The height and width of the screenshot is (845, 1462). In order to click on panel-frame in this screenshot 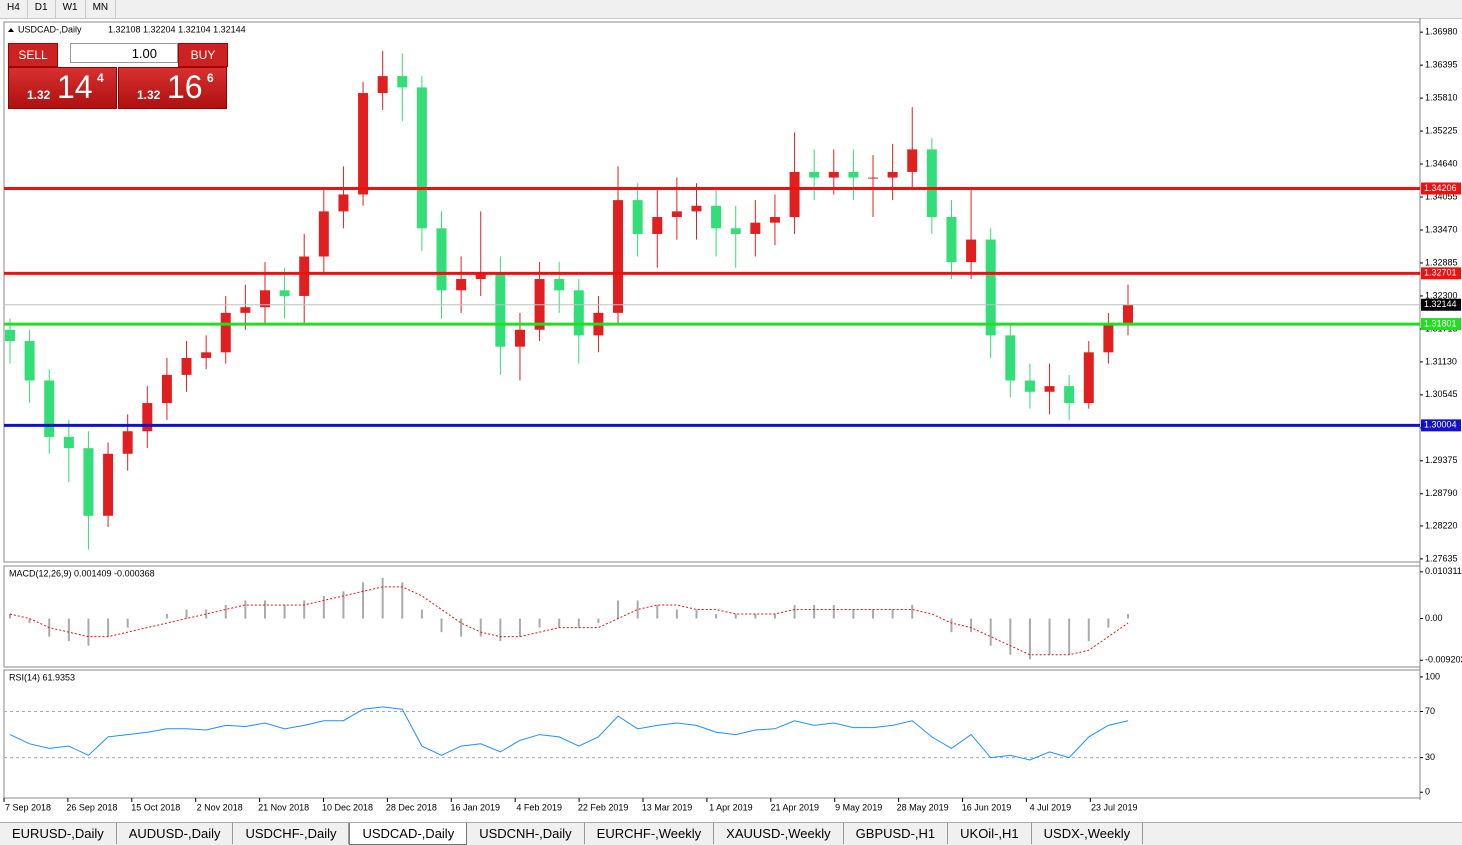, I will do `click(712, 734)`.